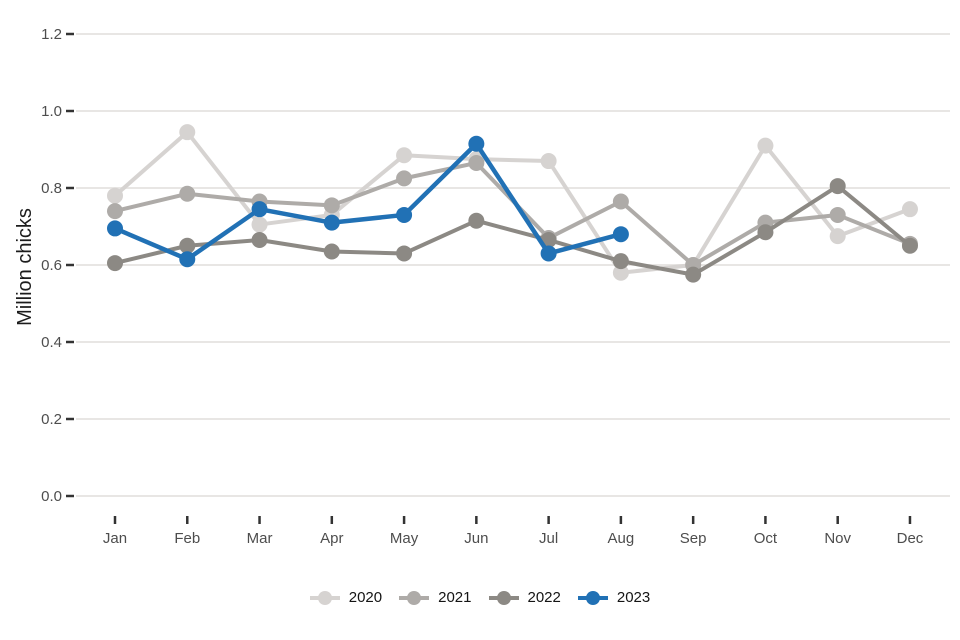 The image size is (960, 640). Describe the element at coordinates (476, 538) in the screenshot. I see `x-tick-label: Jun` at that location.